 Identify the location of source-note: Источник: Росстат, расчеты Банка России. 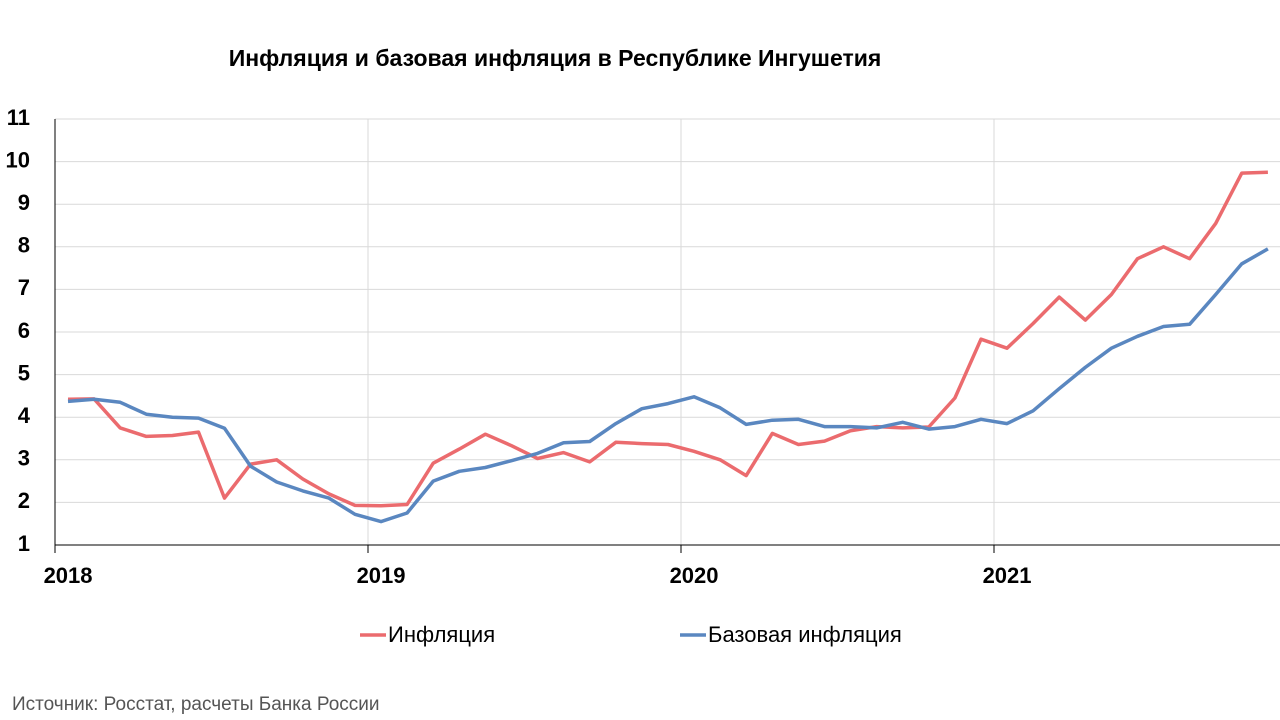
(196, 704).